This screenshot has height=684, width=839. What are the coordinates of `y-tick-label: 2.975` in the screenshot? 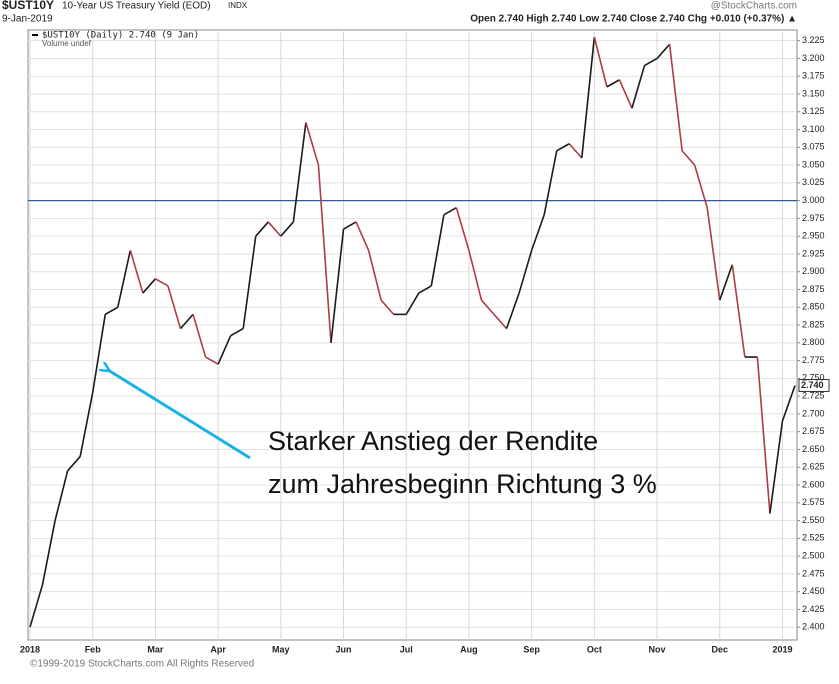 It's located at (813, 218).